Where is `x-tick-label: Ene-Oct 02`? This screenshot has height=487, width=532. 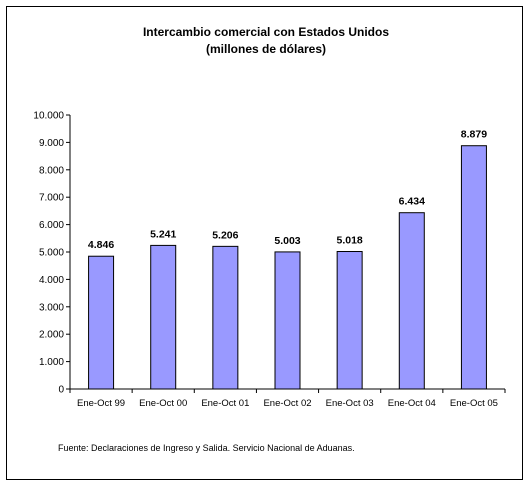 x-tick-label: Ene-Oct 02 is located at coordinates (287, 403).